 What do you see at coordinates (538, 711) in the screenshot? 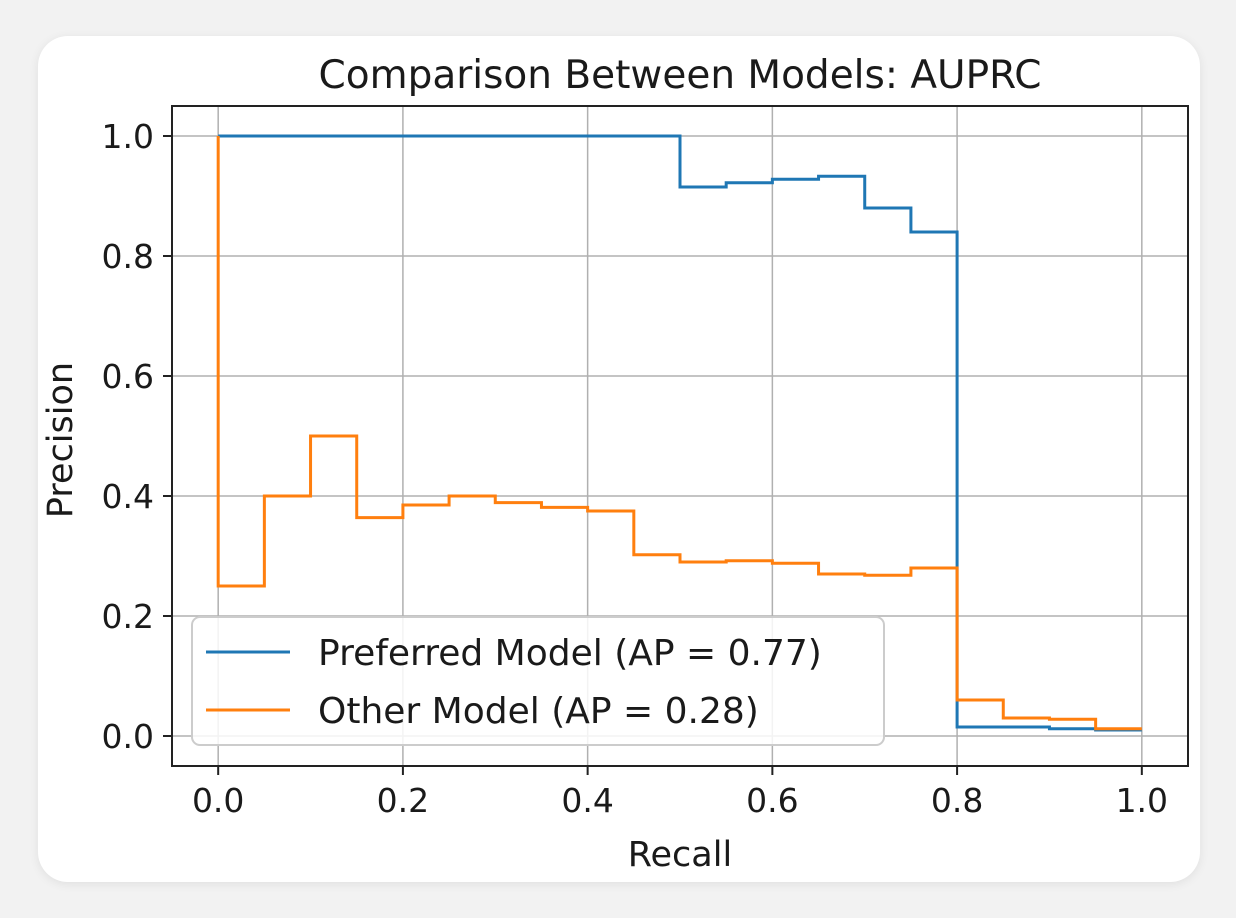
I see `legend-label-other: Other Model (AP = 0.28)` at bounding box center [538, 711].